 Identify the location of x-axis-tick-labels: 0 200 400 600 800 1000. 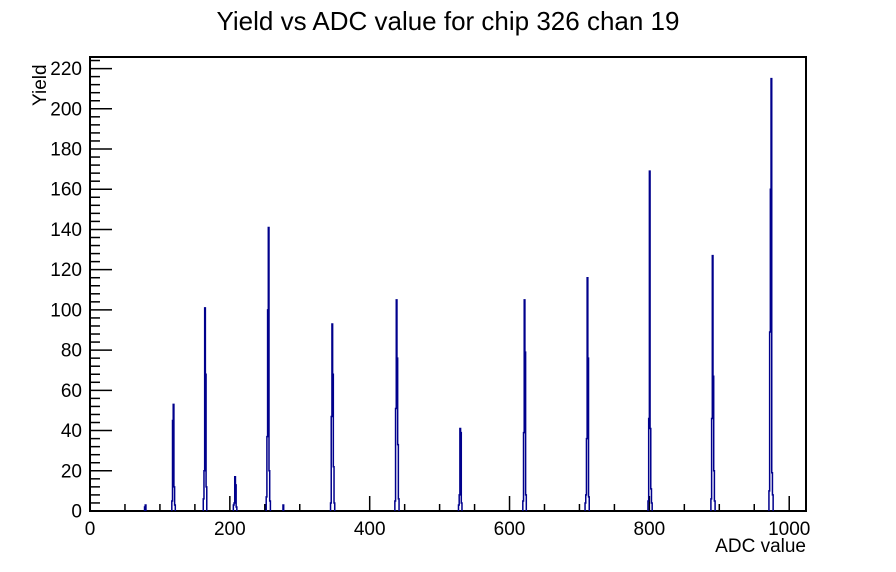
(448, 529).